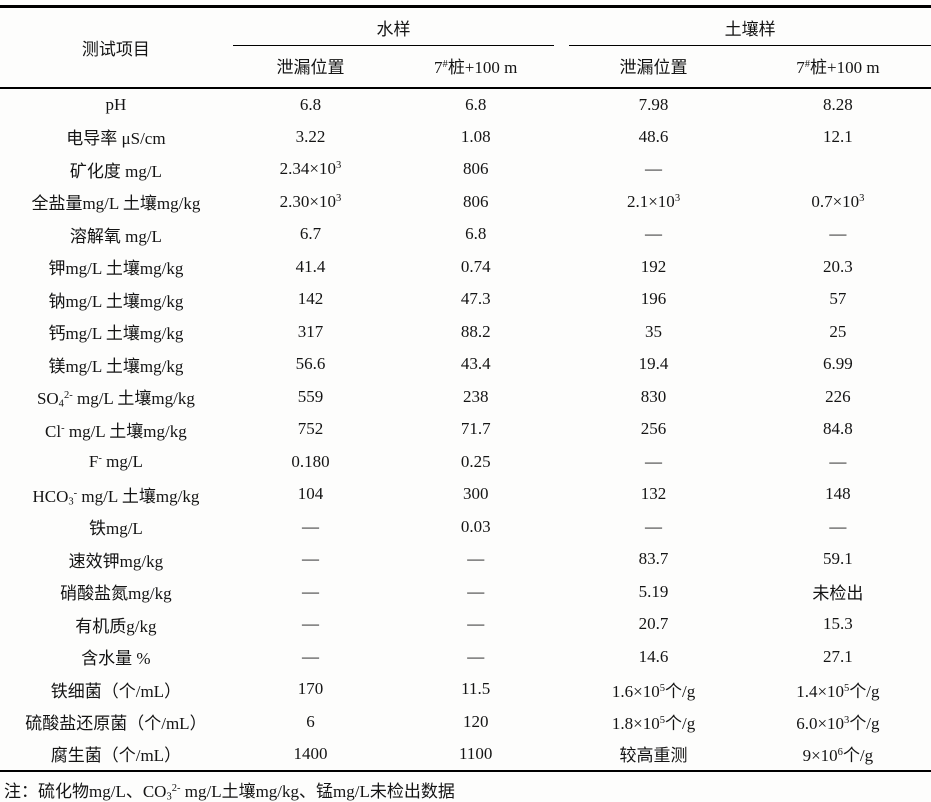  Describe the element at coordinates (116, 366) in the screenshot. I see `row-label: 镁mg/L 土壤mg/kg` at that location.